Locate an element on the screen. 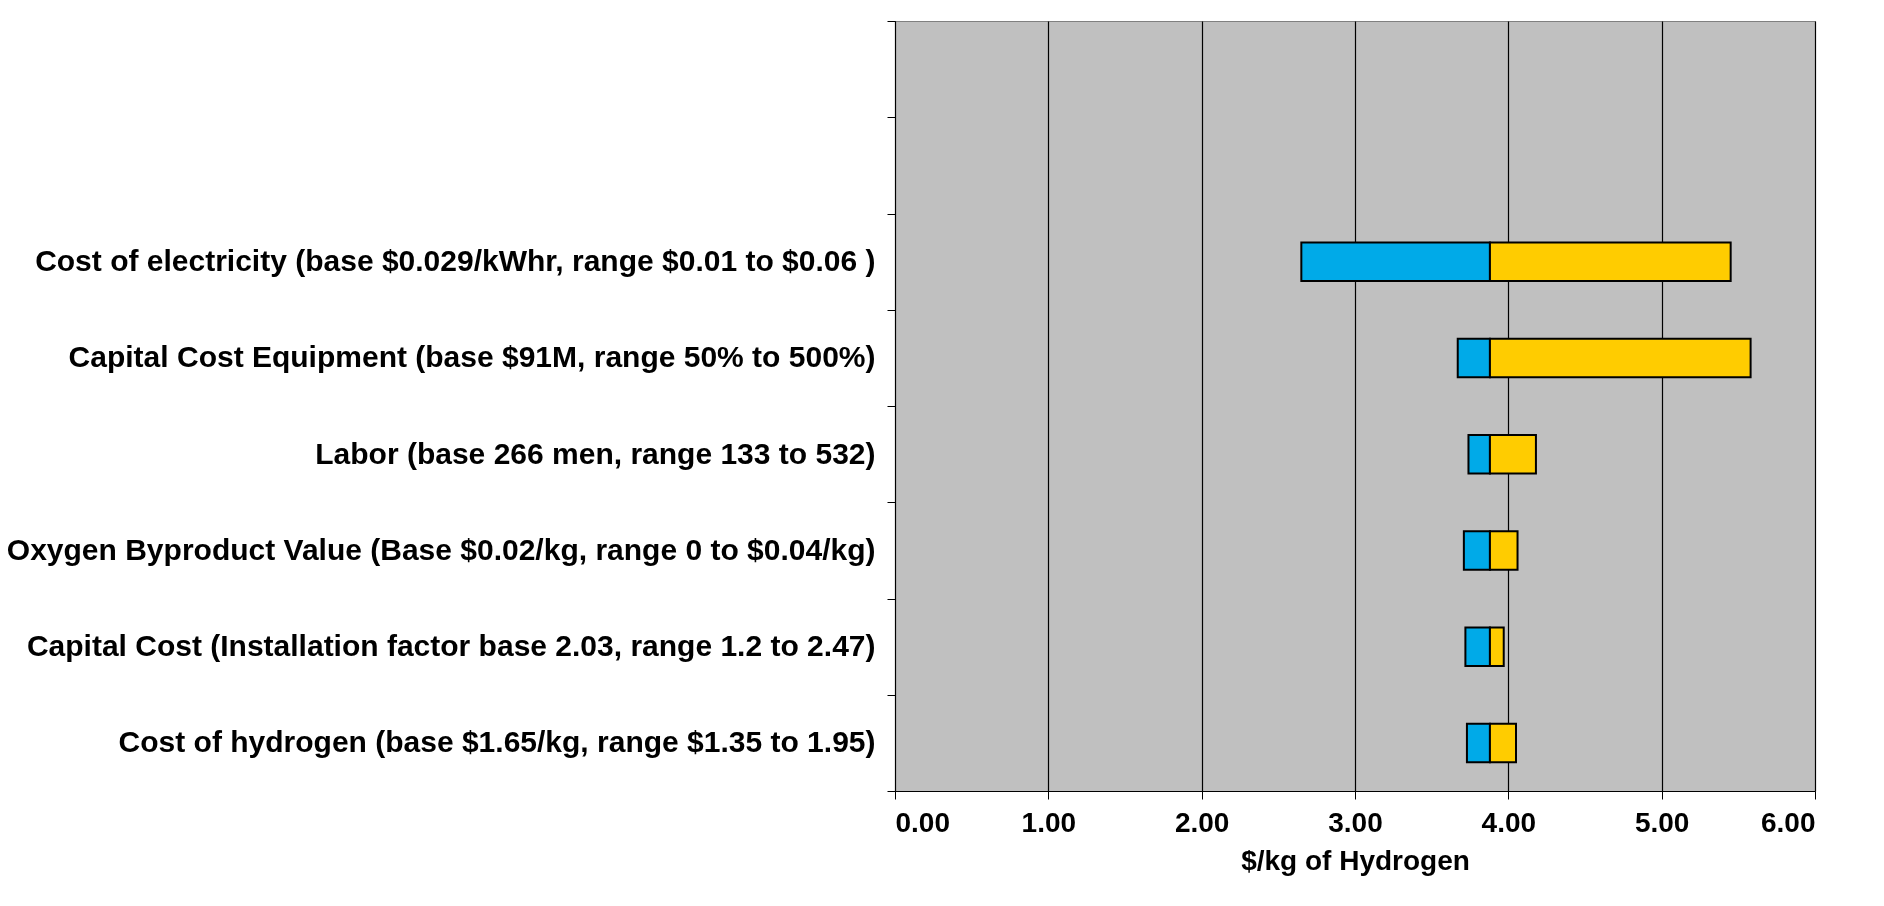 This screenshot has width=1884, height=906. x-tick-label: 5.00 is located at coordinates (1662, 822).